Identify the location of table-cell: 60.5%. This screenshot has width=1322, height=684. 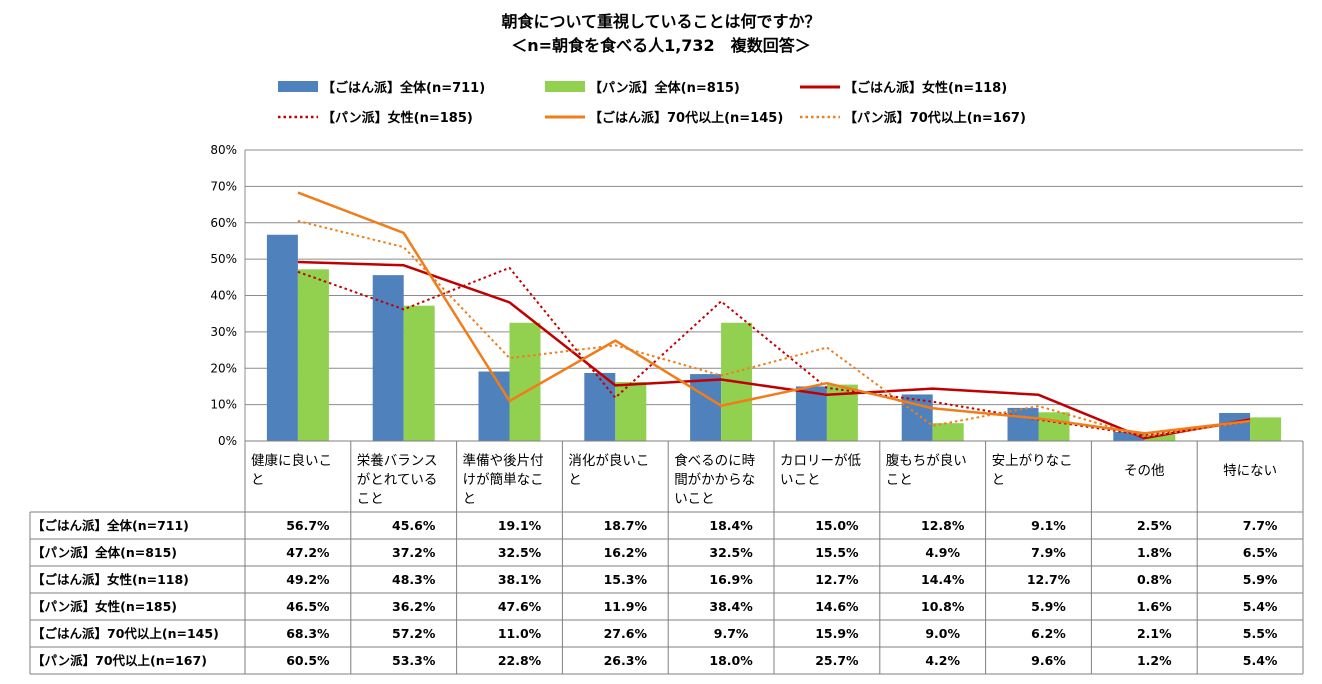
(308, 660).